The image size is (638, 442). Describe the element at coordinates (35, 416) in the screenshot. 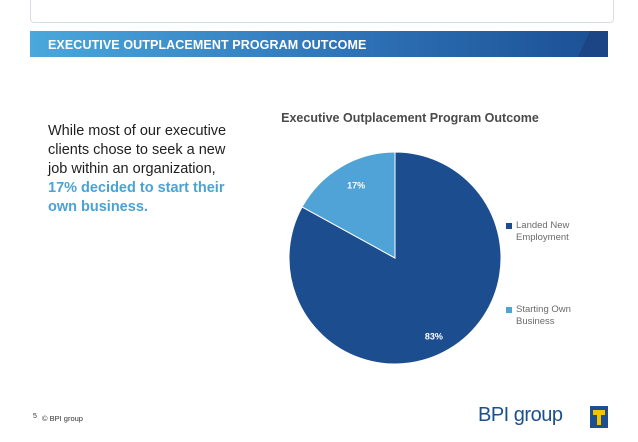

I see `page-number: 5` at that location.